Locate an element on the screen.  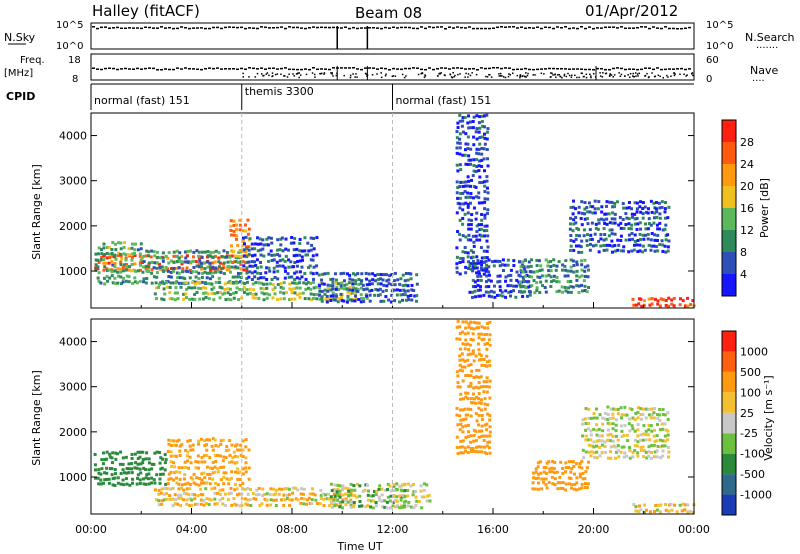
power-colorbar-tick: 16 is located at coordinates (747, 208).